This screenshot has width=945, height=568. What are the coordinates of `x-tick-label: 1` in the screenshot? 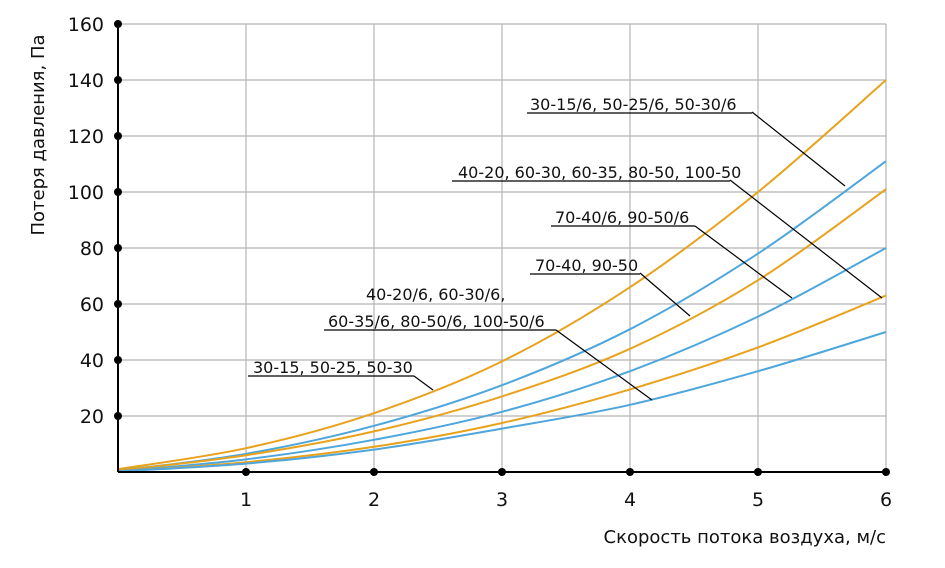 It's located at (246, 500).